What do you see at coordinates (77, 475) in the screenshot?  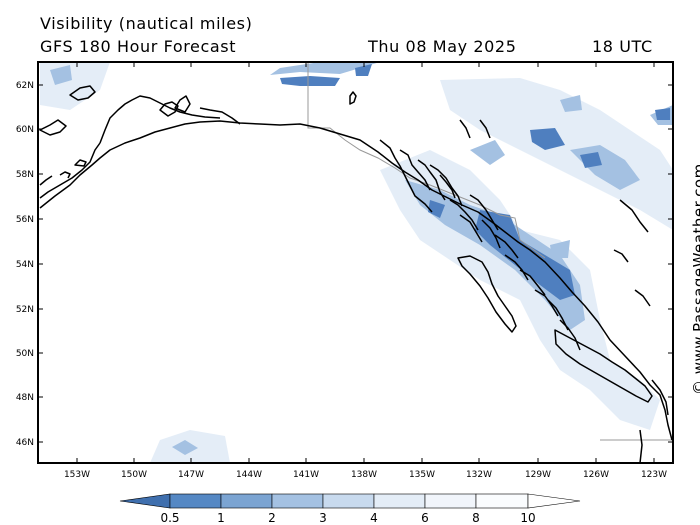 I see `lon-label: 153W` at bounding box center [77, 475].